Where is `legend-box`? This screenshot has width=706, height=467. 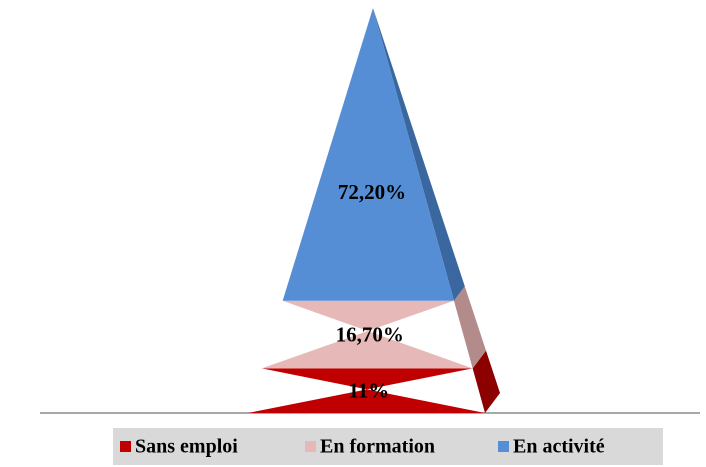
legend-box is located at coordinates (388, 446).